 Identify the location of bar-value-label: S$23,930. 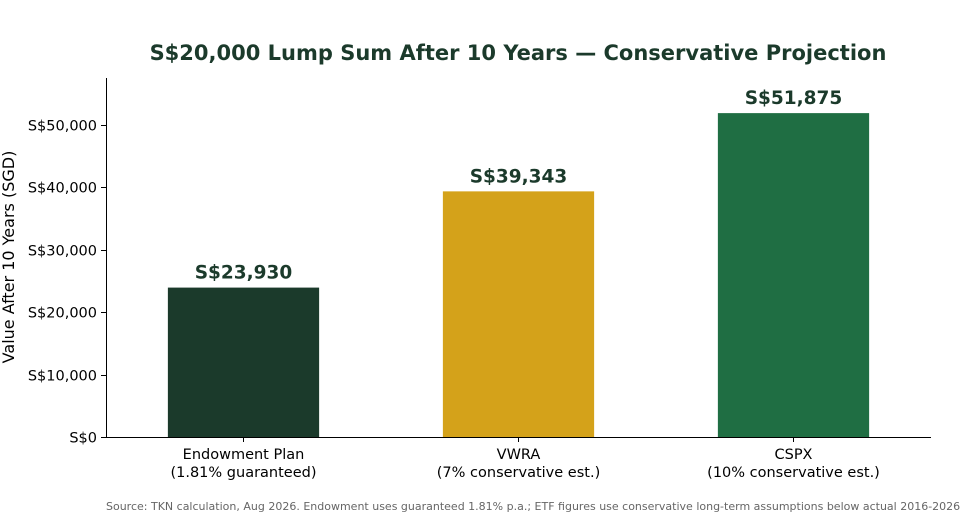
(244, 273).